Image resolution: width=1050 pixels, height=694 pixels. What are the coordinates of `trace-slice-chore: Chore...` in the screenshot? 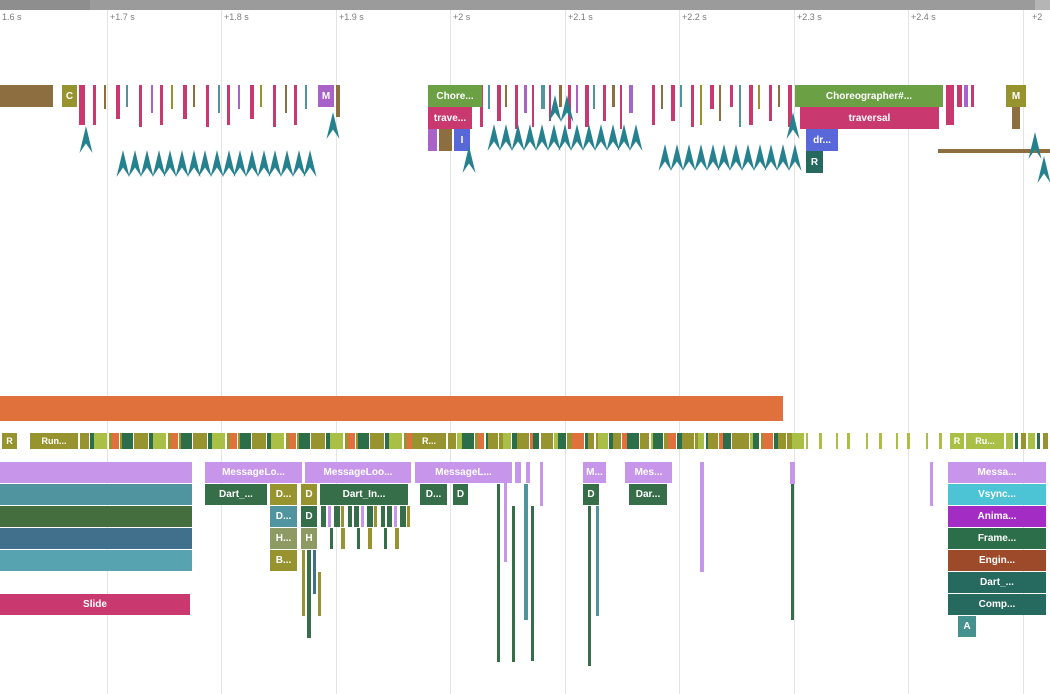 It's located at (455, 96).